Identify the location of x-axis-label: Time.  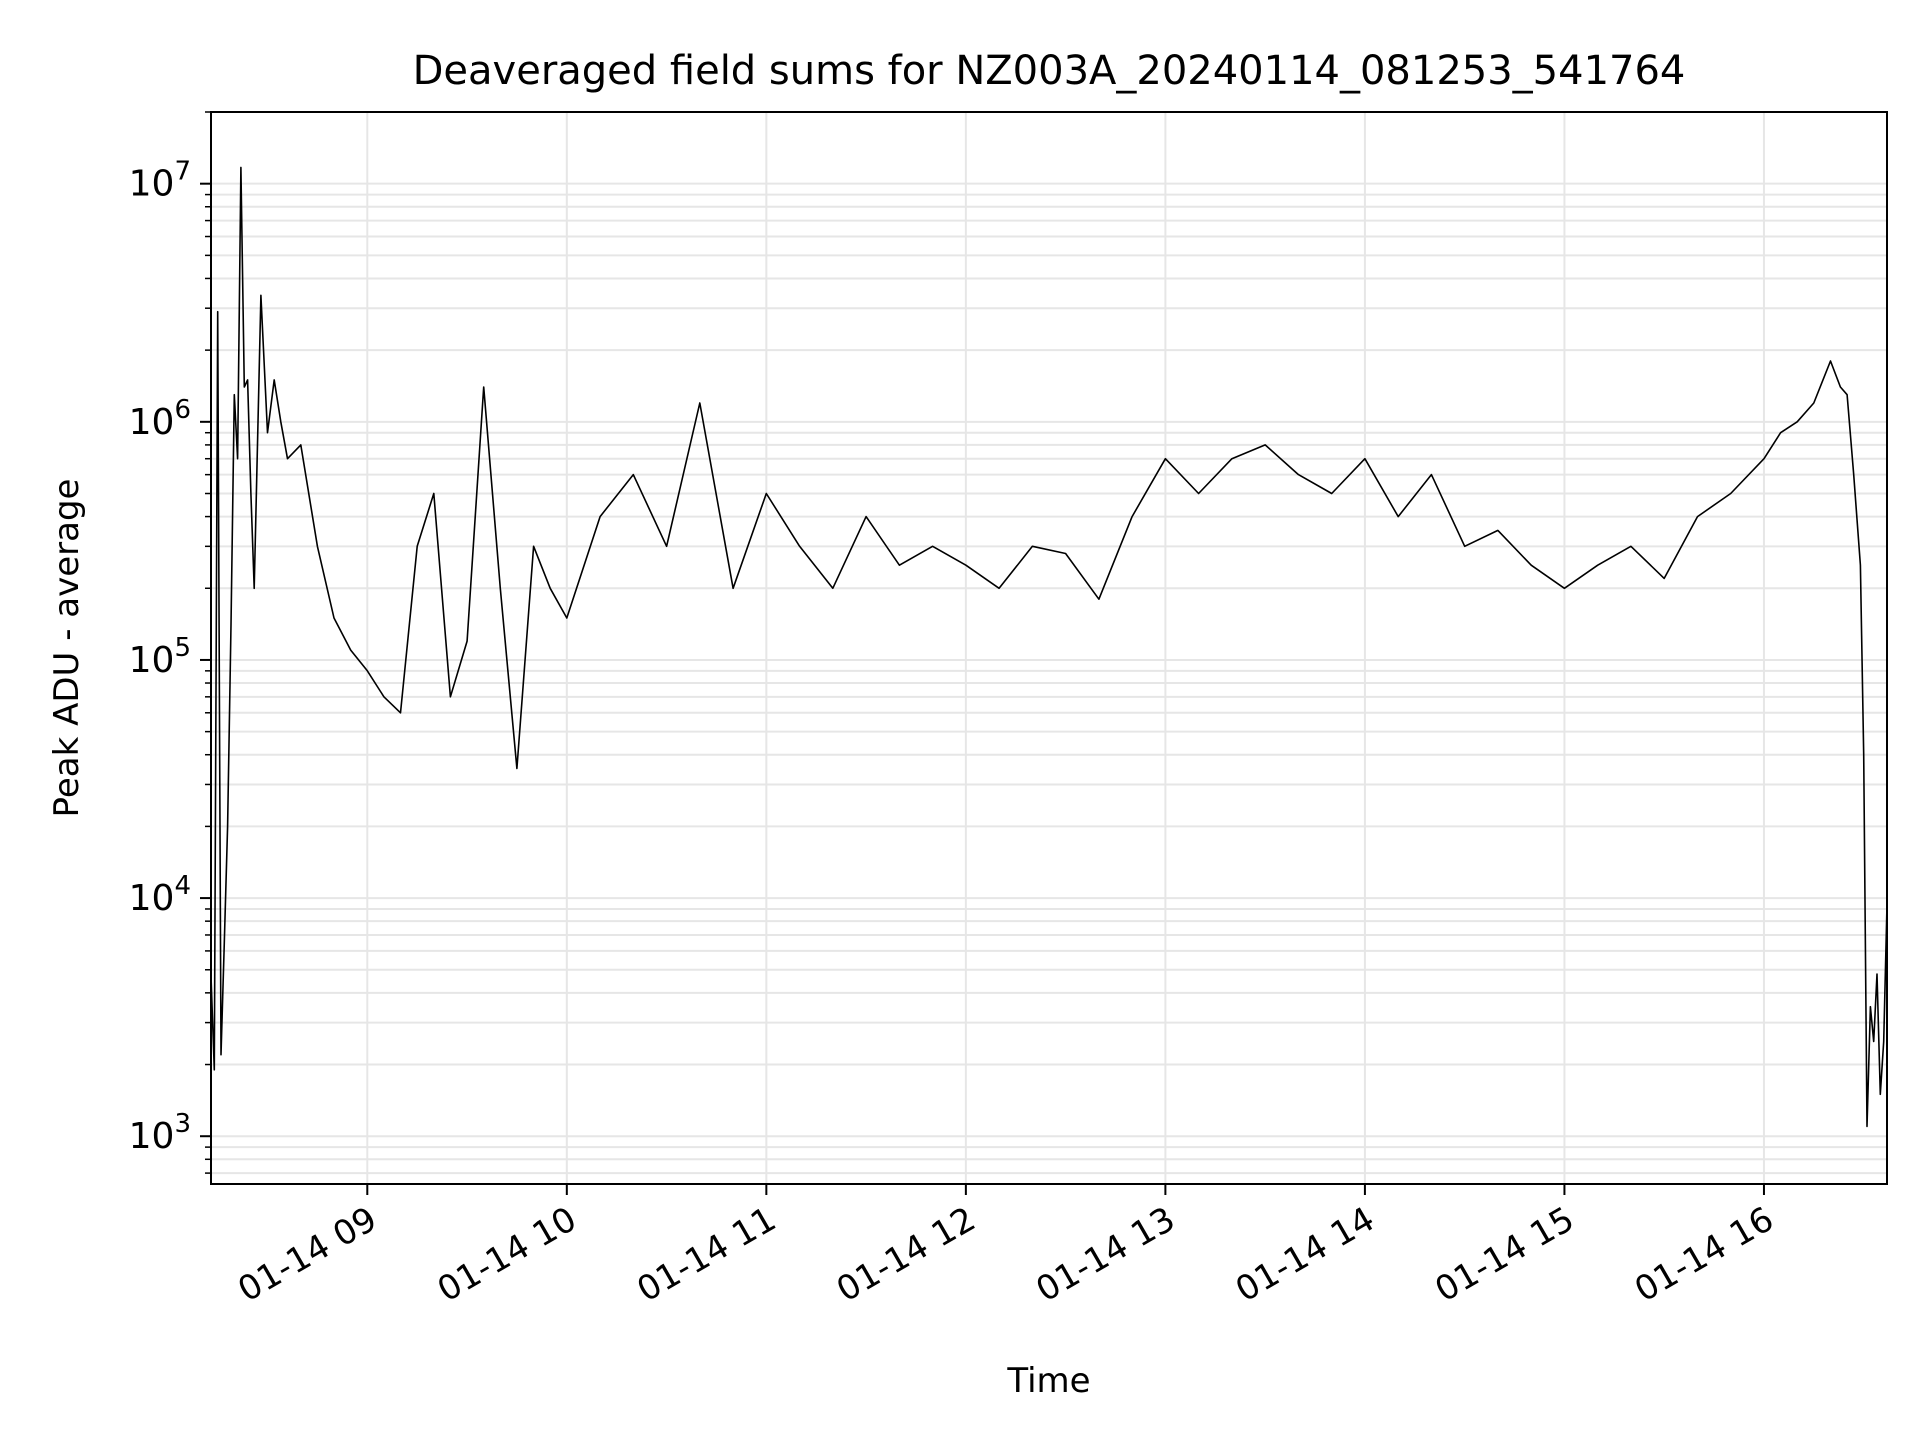
(1048, 1381).